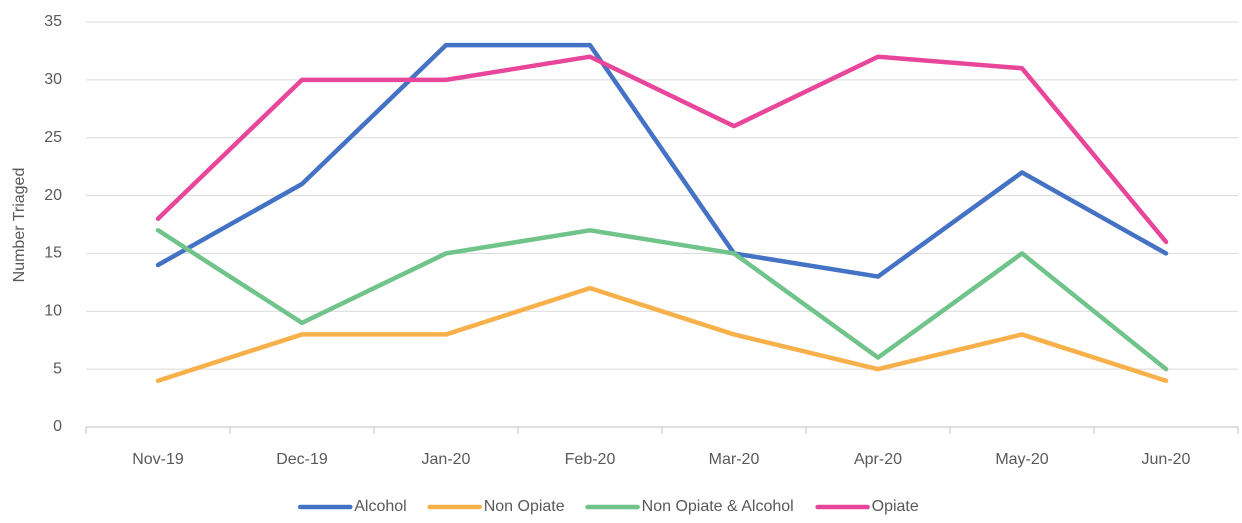 The height and width of the screenshot is (523, 1242). What do you see at coordinates (53, 79) in the screenshot?
I see `y-tick-label: 30` at bounding box center [53, 79].